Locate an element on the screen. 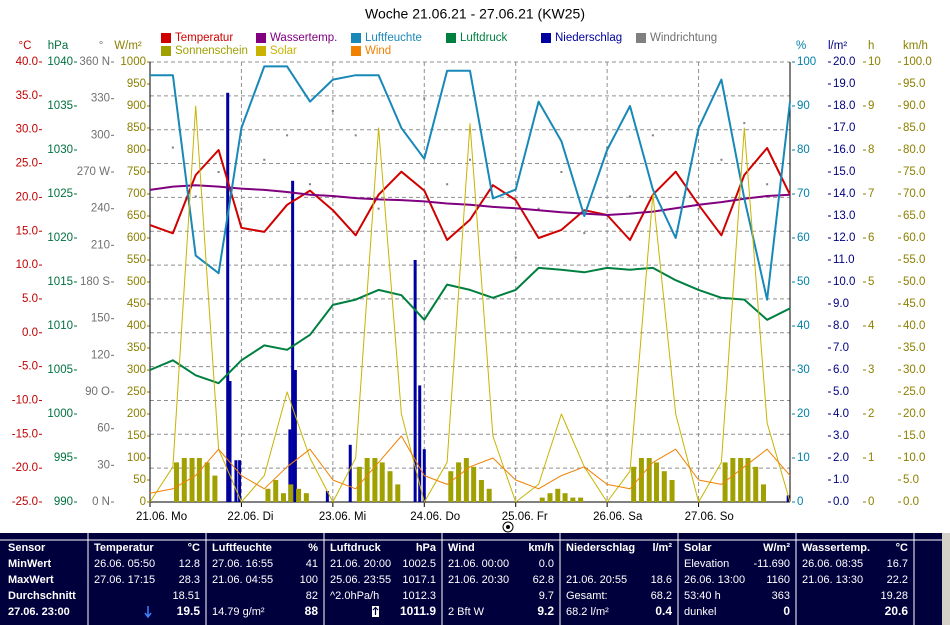 The width and height of the screenshot is (950, 625). cell-label: 21.06. 20:55 is located at coordinates (596, 580).